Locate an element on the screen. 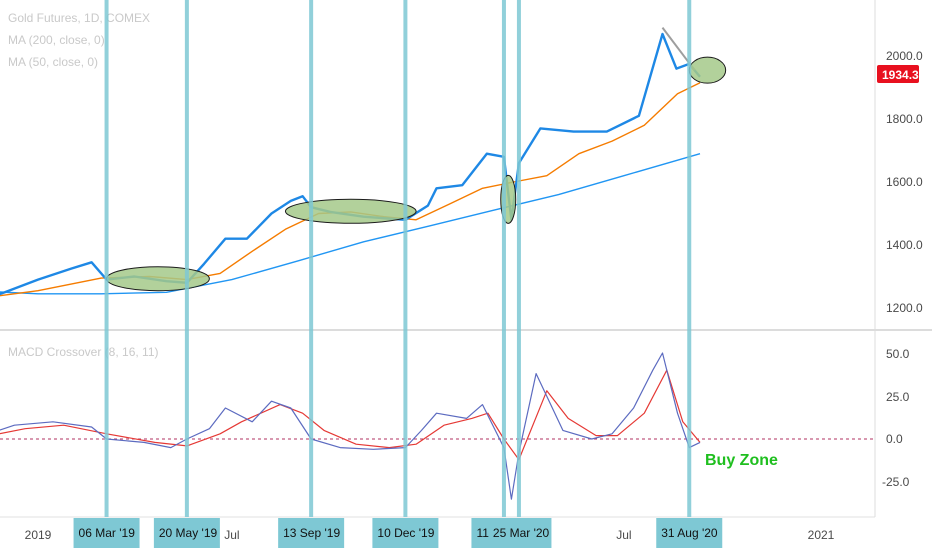 This screenshot has width=932, height=550. y-tick-1600: 1600.0 is located at coordinates (904, 182).